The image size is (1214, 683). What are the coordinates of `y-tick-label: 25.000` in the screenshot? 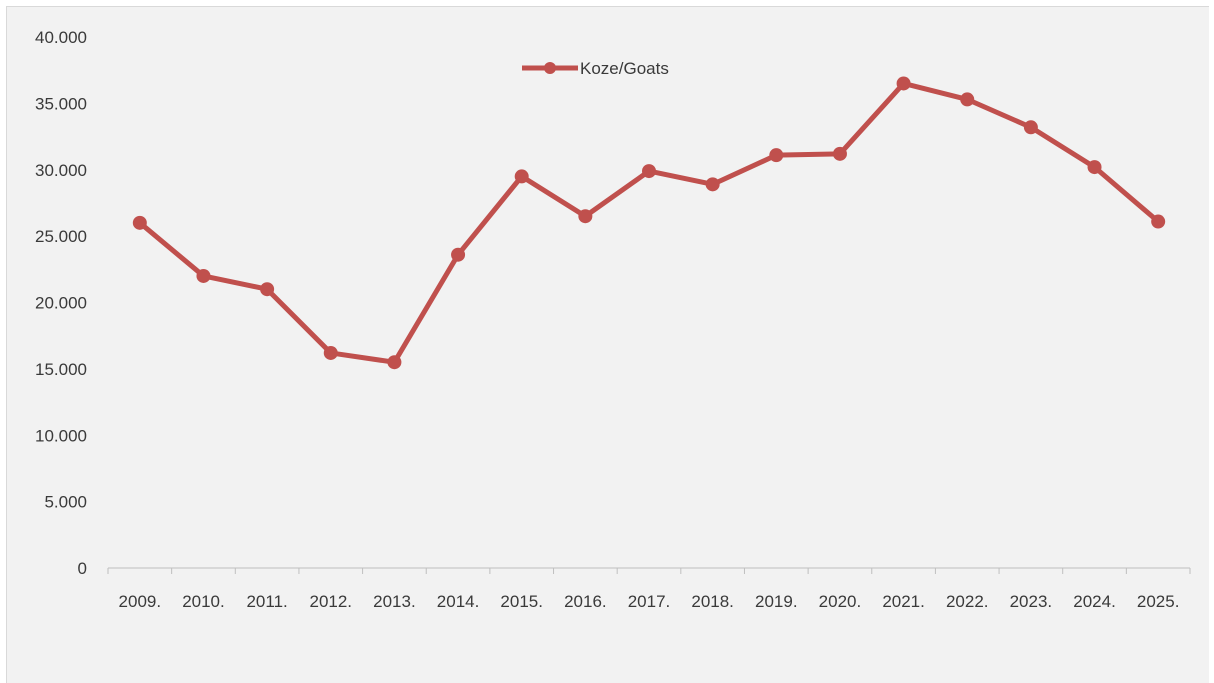 It's located at (61, 236).